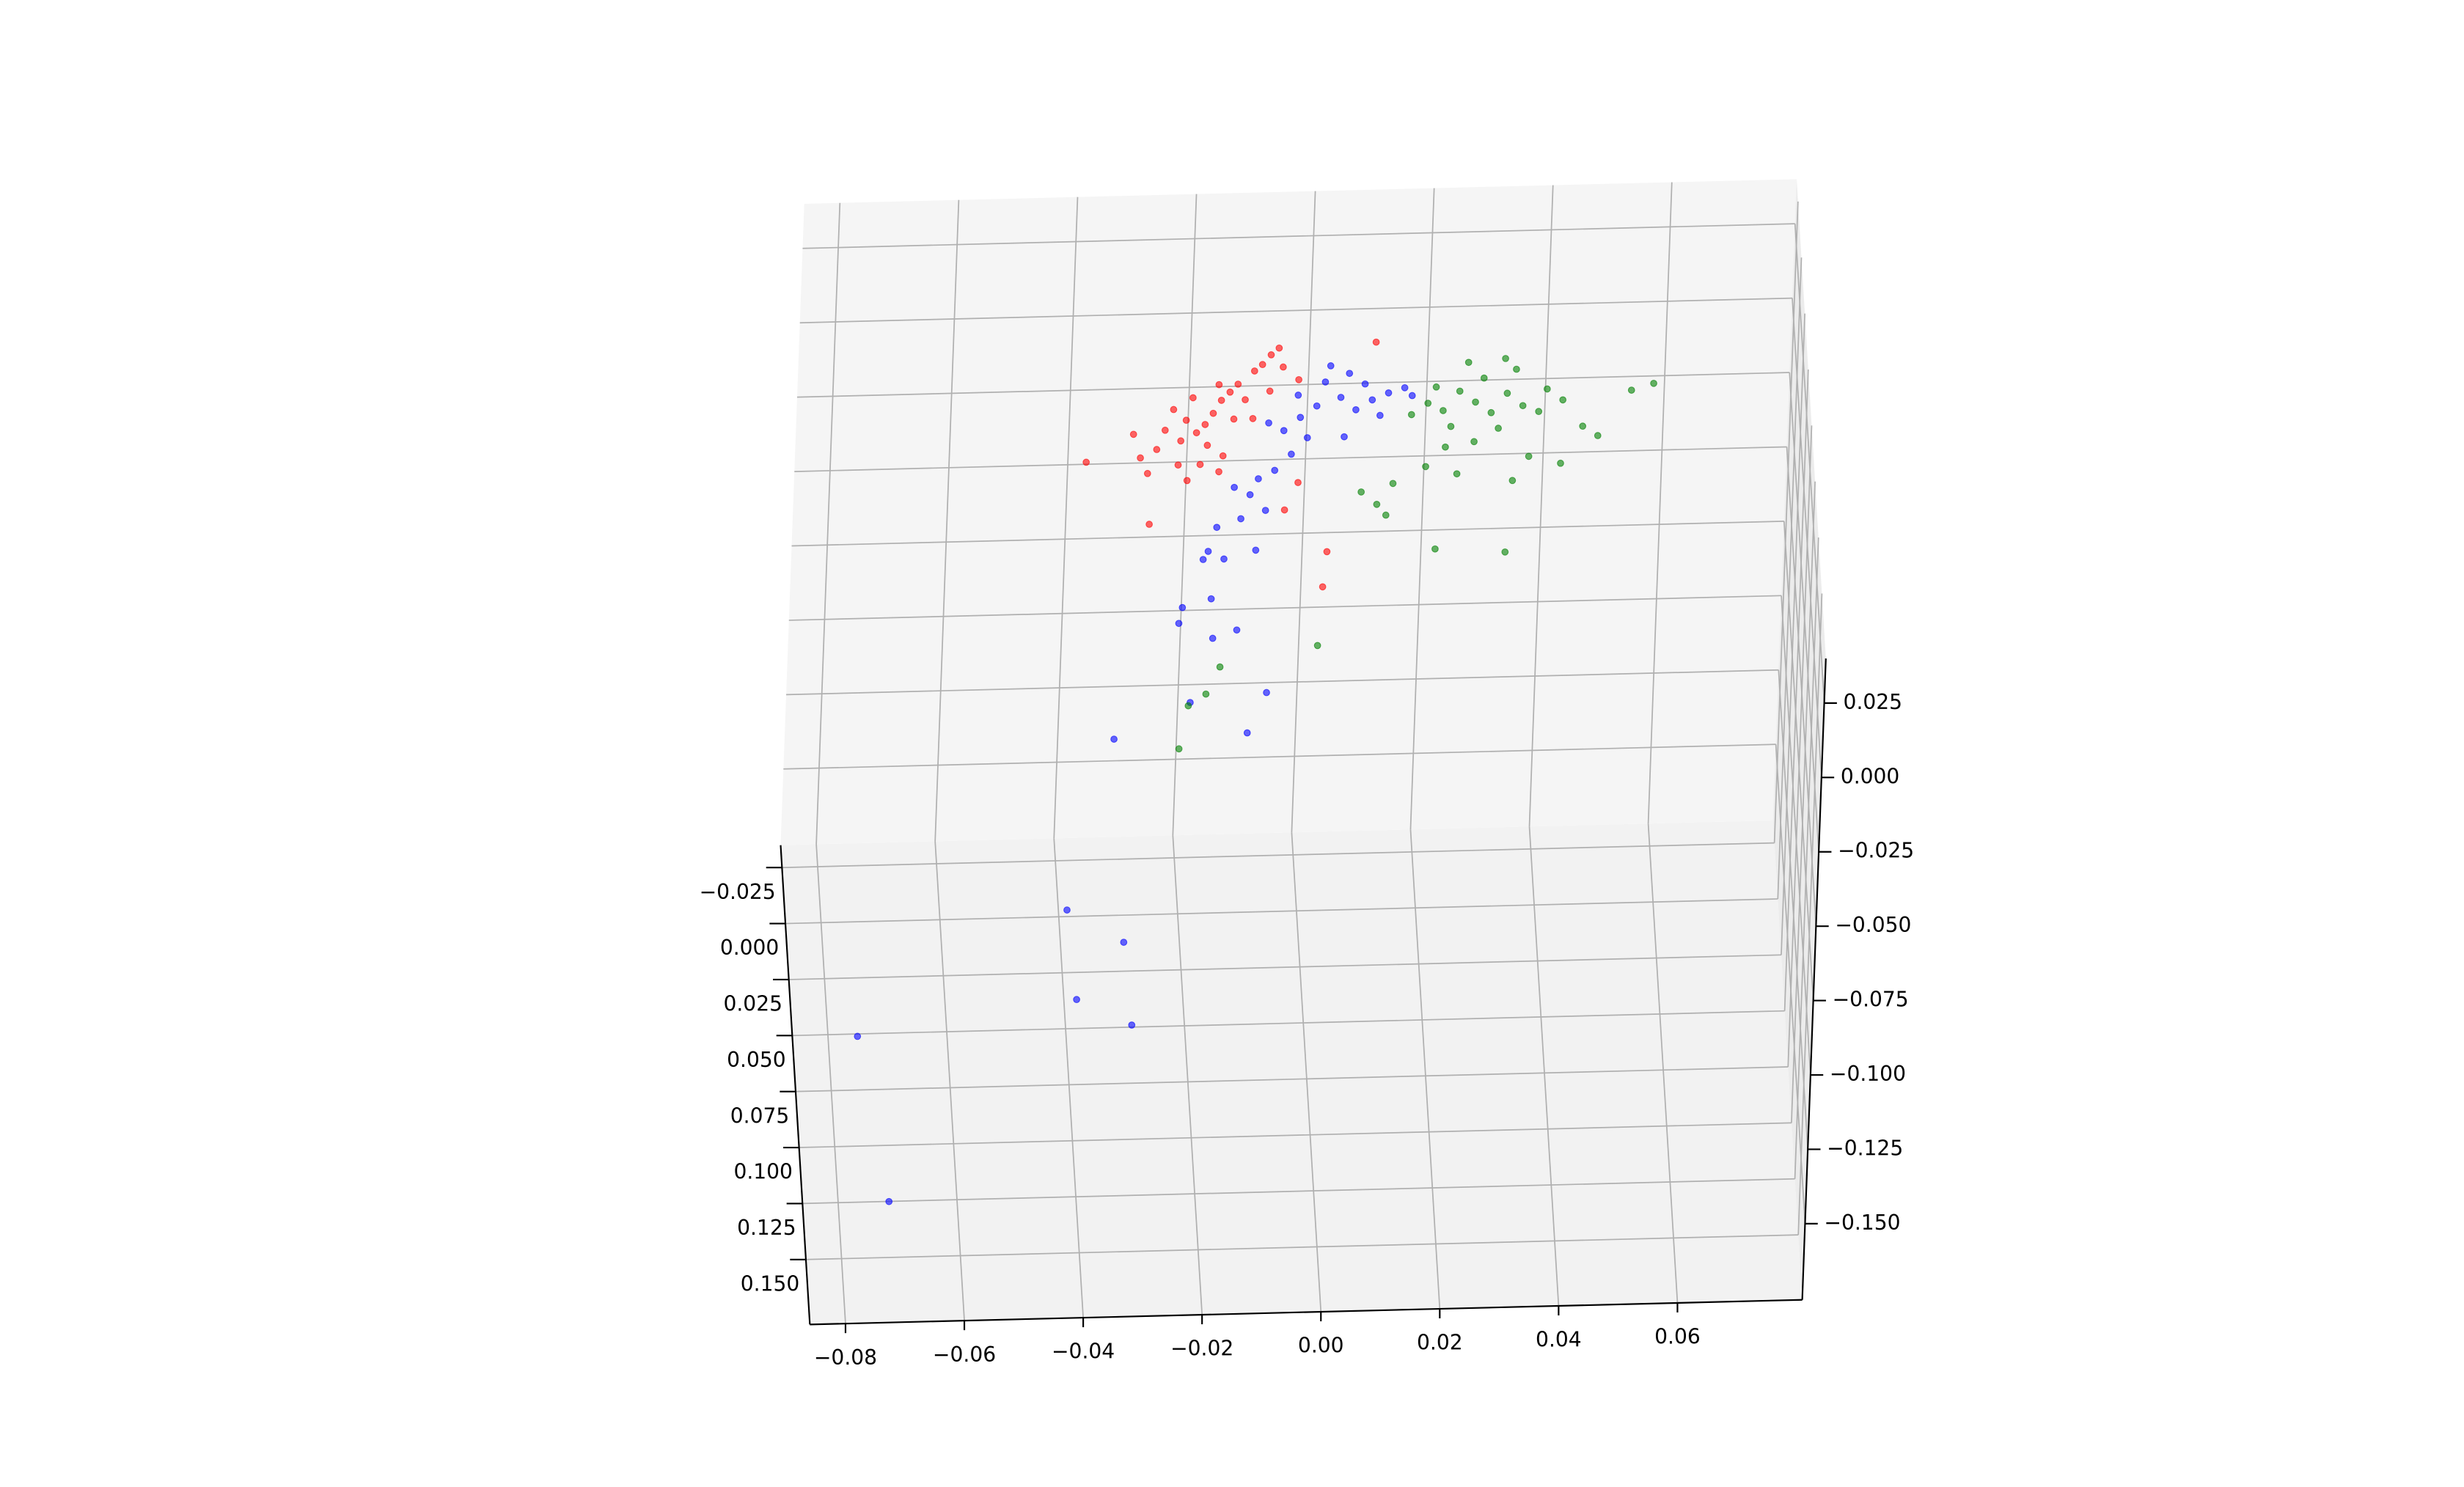 The height and width of the screenshot is (1487, 2464). I want to click on z-tick-label: −0.125, so click(1865, 1148).